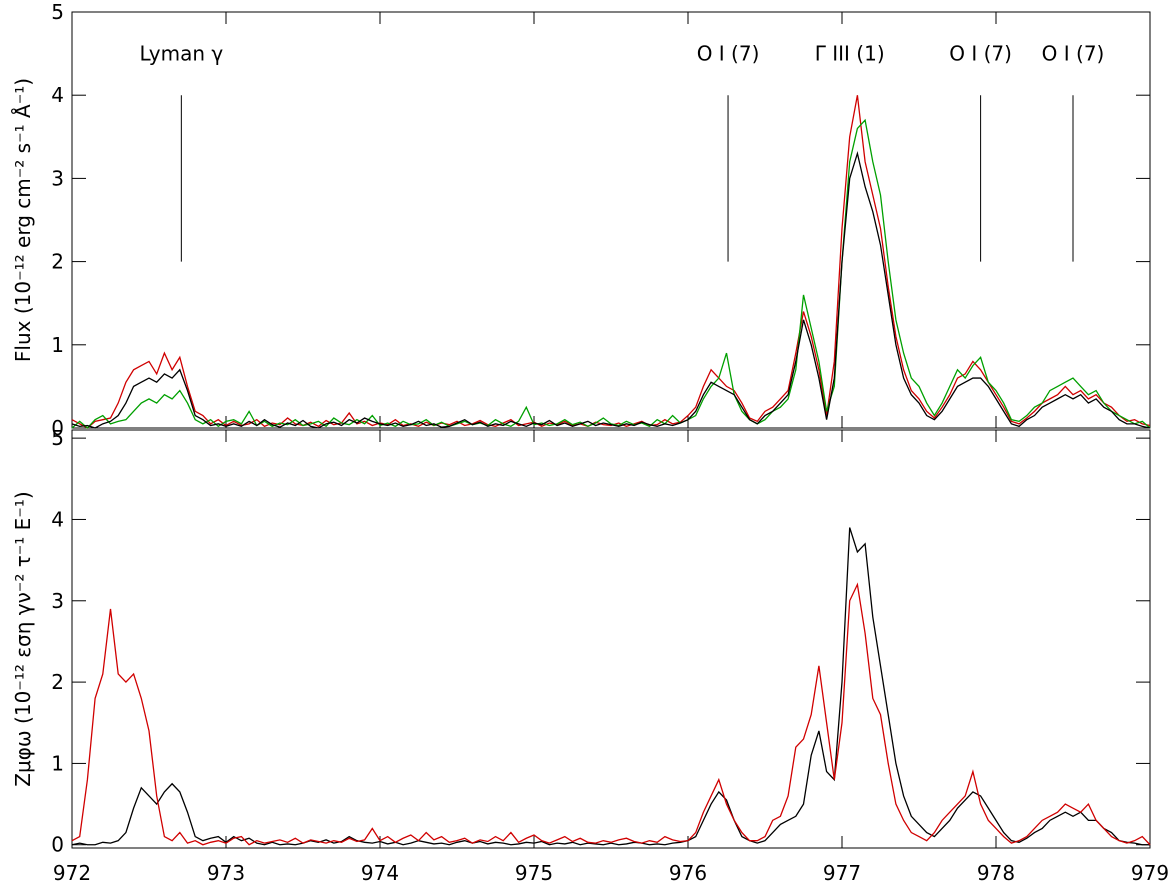 Image resolution: width=1168 pixels, height=892 pixels. What do you see at coordinates (842, 873) in the screenshot?
I see `x-tick-label: 977` at bounding box center [842, 873].